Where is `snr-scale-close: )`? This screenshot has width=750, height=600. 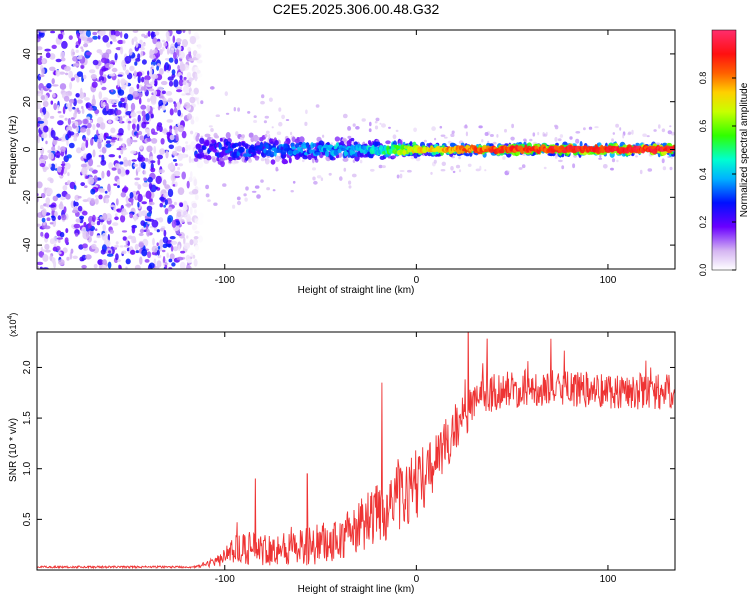
snr-scale-close: ) is located at coordinates (13, 314).